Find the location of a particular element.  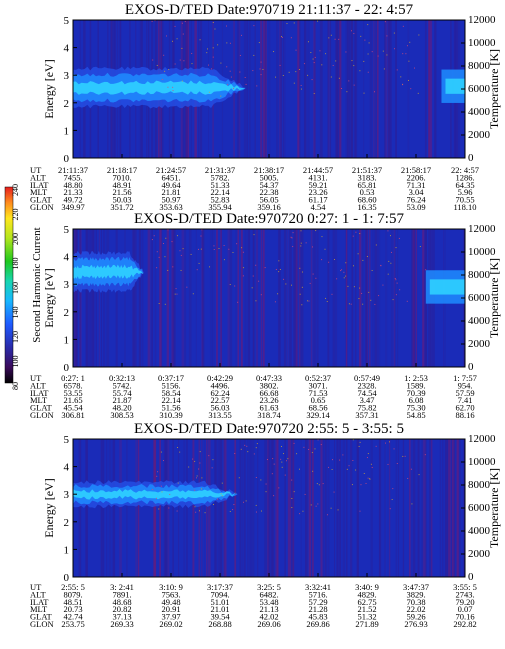

y-tick-label: 4 is located at coordinates (67, 258).